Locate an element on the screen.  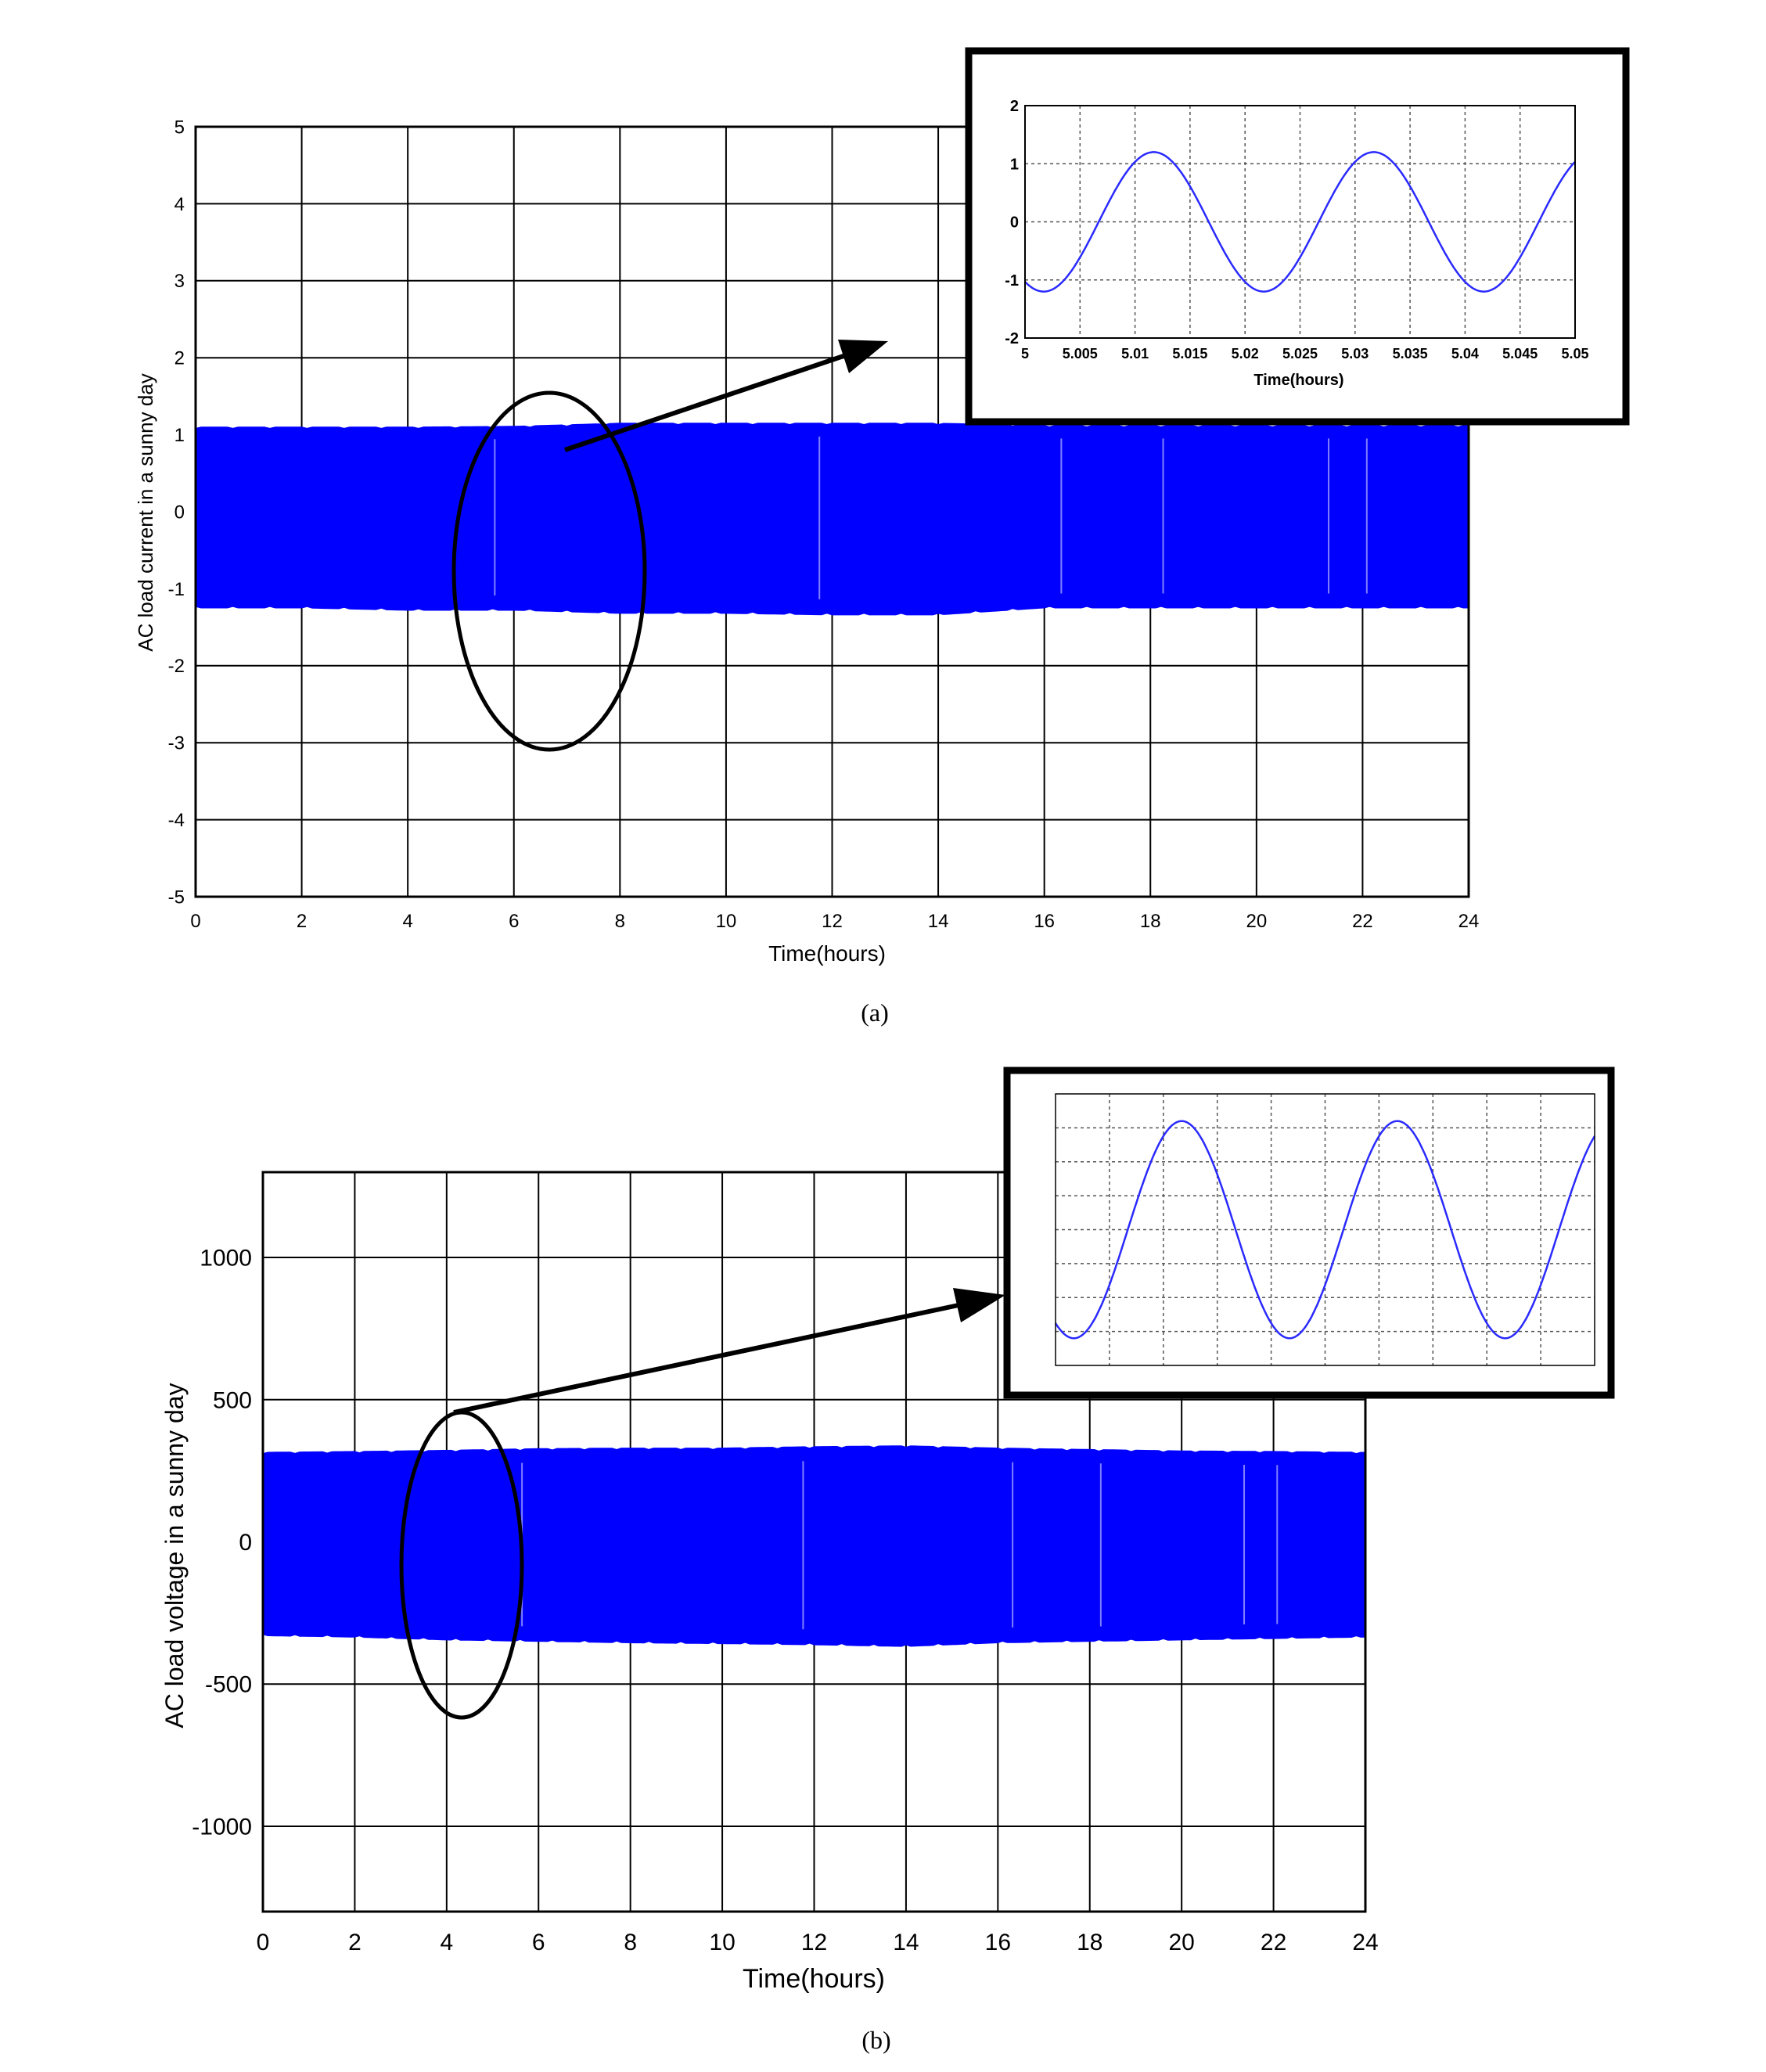
chart-a-inset-y-tick-labels: -2 -1 0 1 2 is located at coordinates (1012, 223).